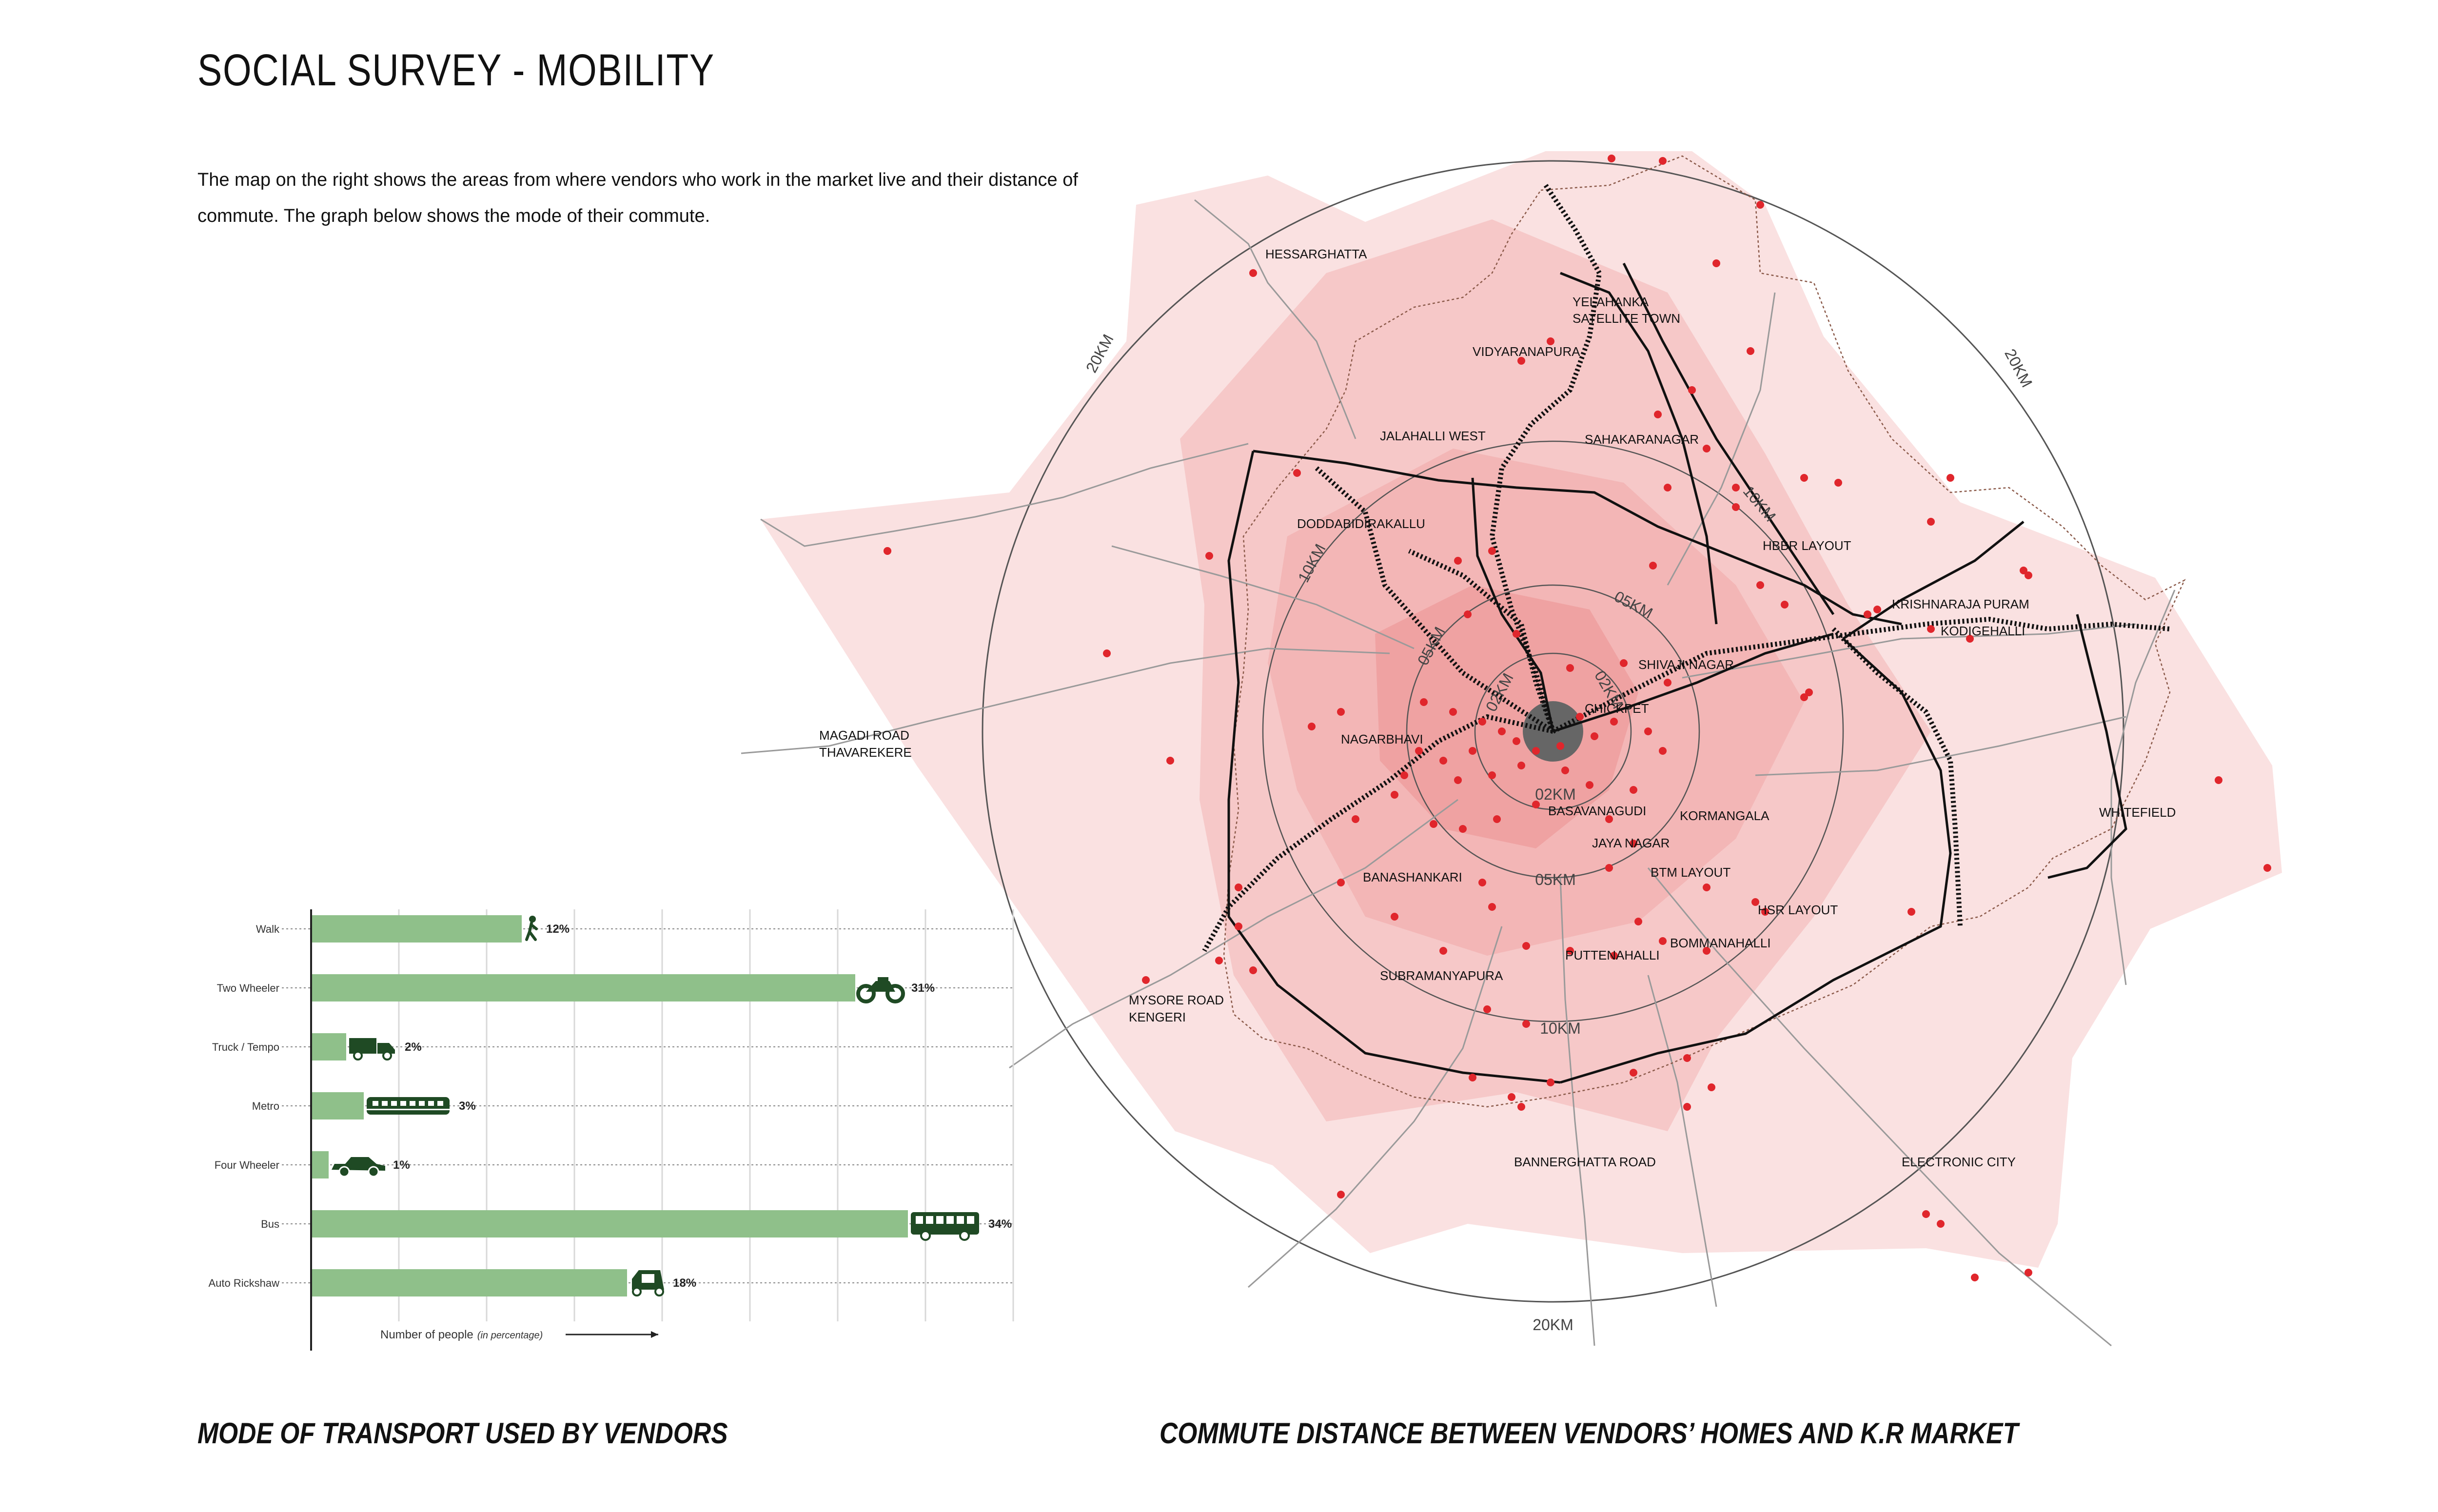 Image resolution: width=2438 pixels, height=1512 pixels. What do you see at coordinates (358, 1168) in the screenshot?
I see `car-icon` at bounding box center [358, 1168].